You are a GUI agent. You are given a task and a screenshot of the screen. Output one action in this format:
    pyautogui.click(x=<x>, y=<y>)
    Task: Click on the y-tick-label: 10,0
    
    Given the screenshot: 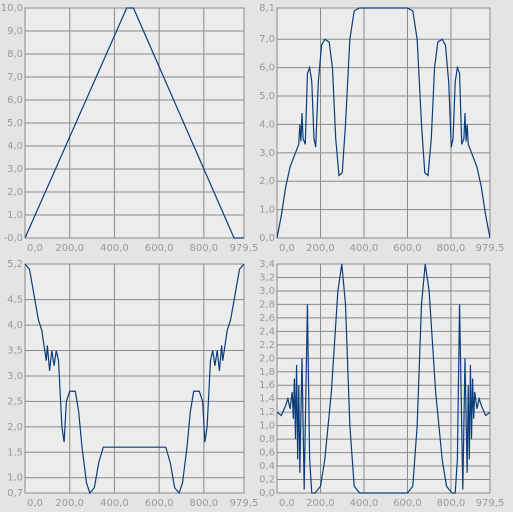 What is the action you would take?
    pyautogui.click(x=12, y=8)
    